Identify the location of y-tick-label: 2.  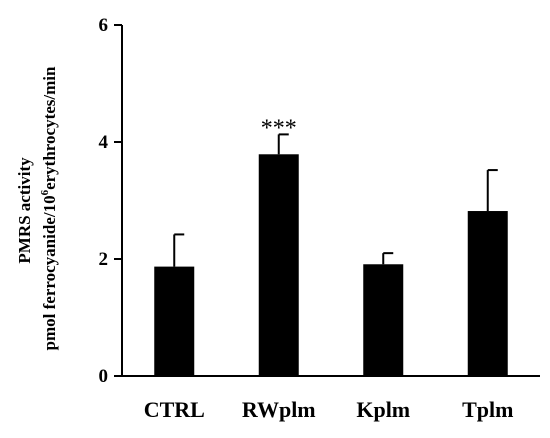
(104, 259).